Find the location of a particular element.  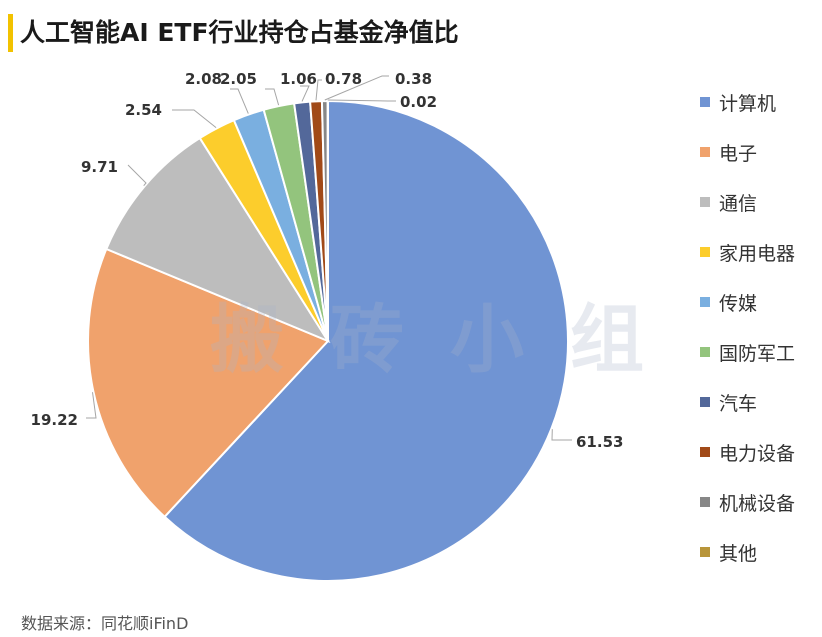

legend-label: 机械设备 is located at coordinates (757, 503).